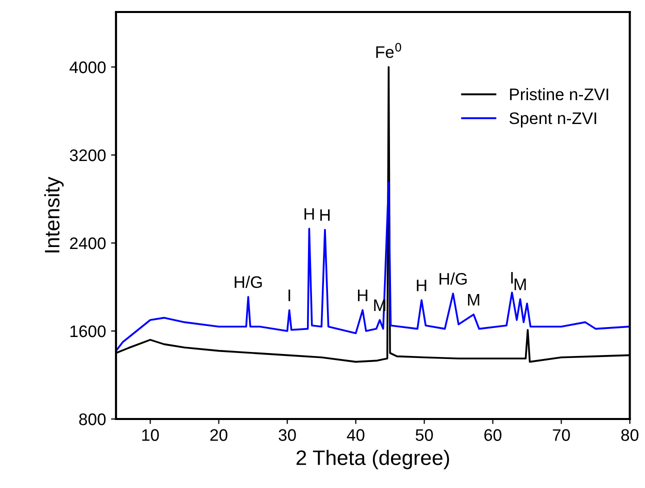 The width and height of the screenshot is (645, 488). What do you see at coordinates (88, 155) in the screenshot?
I see `y-tick-label: 3200` at bounding box center [88, 155].